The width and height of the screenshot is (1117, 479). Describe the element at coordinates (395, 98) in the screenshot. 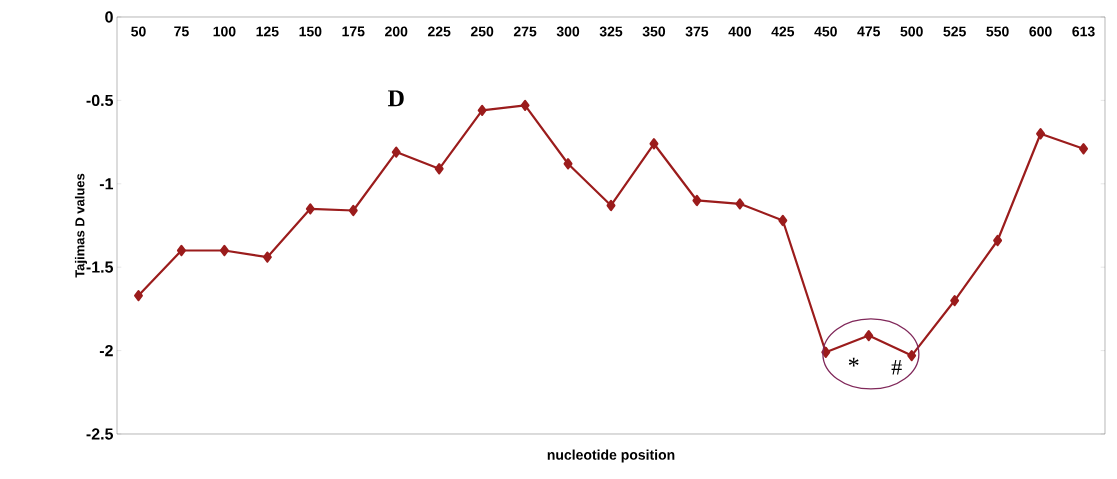

I see `annotation: D` at that location.